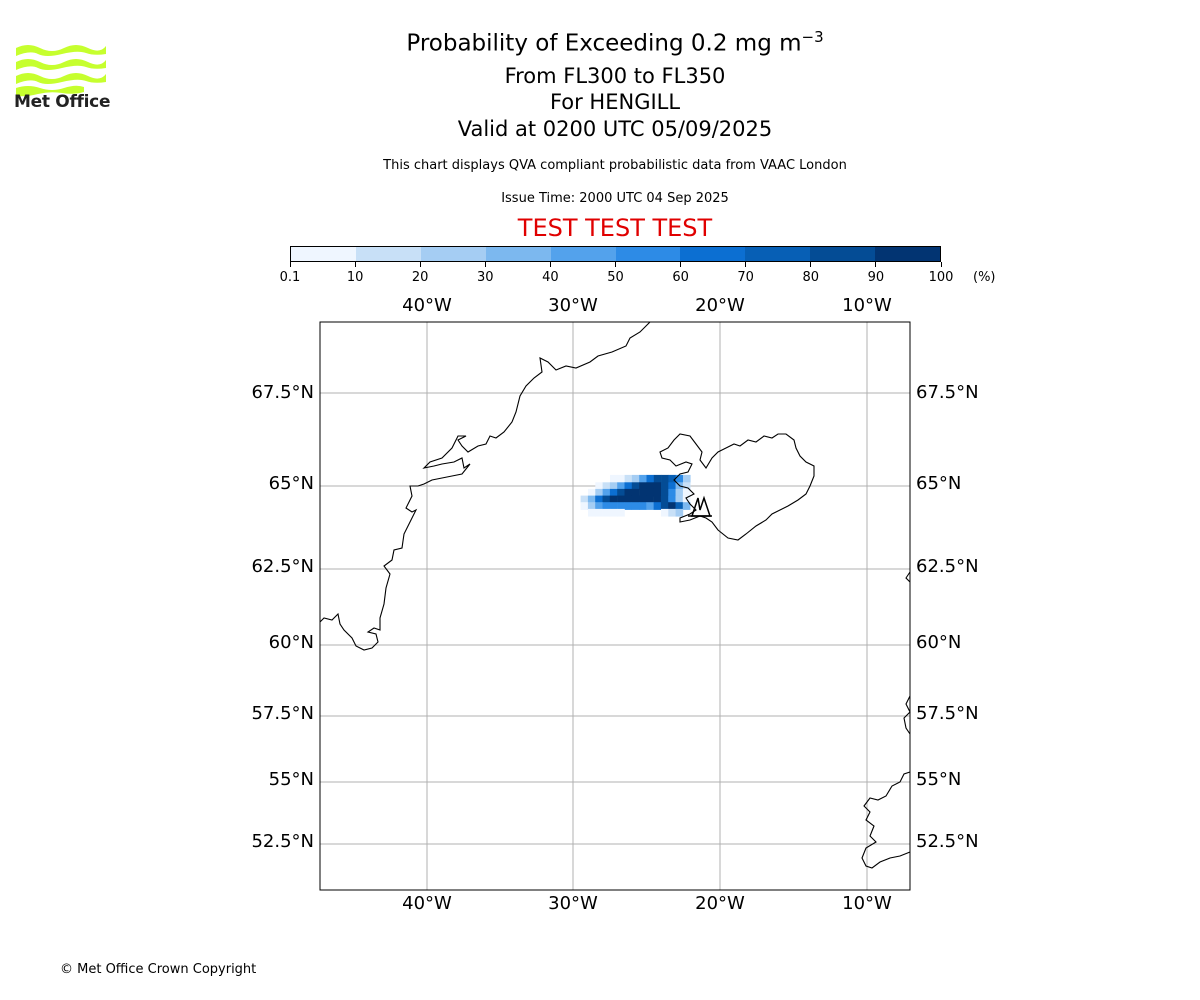 The width and height of the screenshot is (1200, 1000). What do you see at coordinates (876, 277) in the screenshot?
I see `colorbar-tick-label: 90` at bounding box center [876, 277].